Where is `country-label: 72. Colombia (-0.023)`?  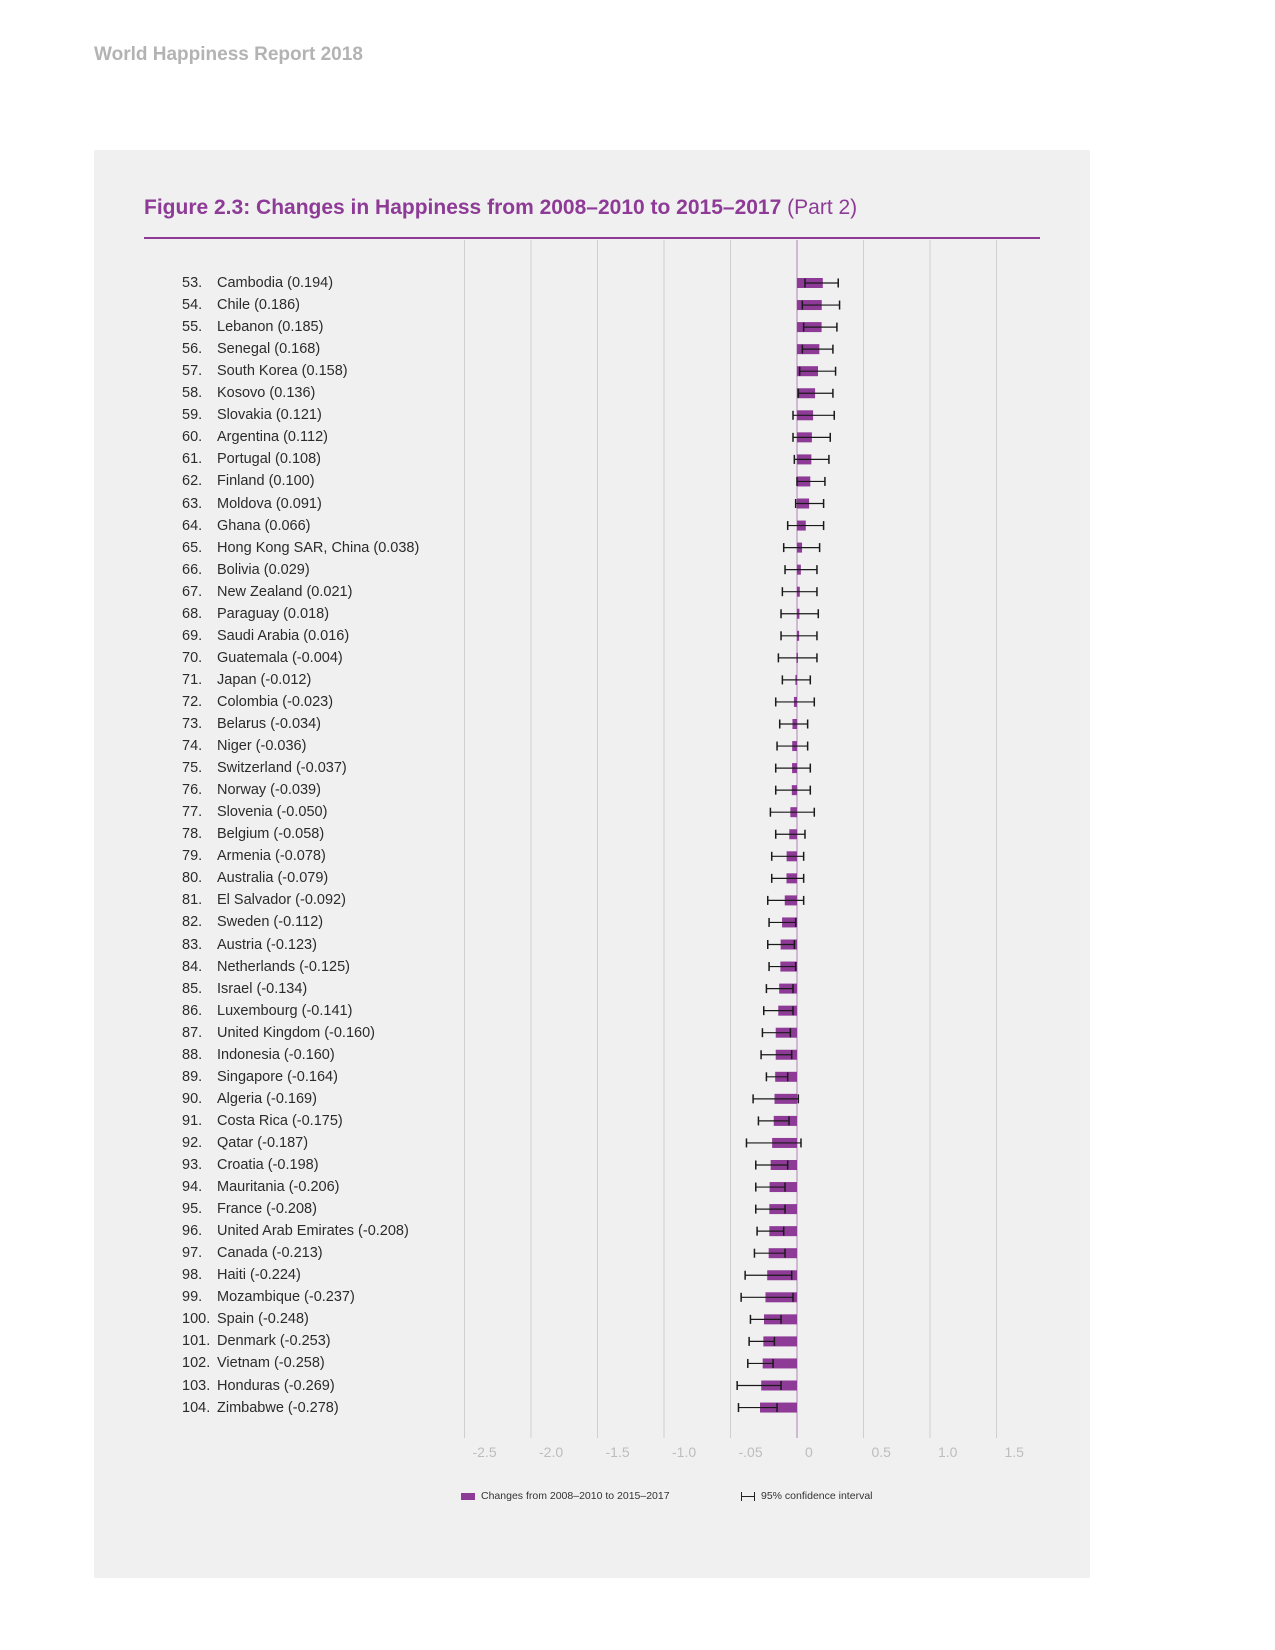
country-label: 72. Colombia (-0.023) is located at coordinates (257, 702).